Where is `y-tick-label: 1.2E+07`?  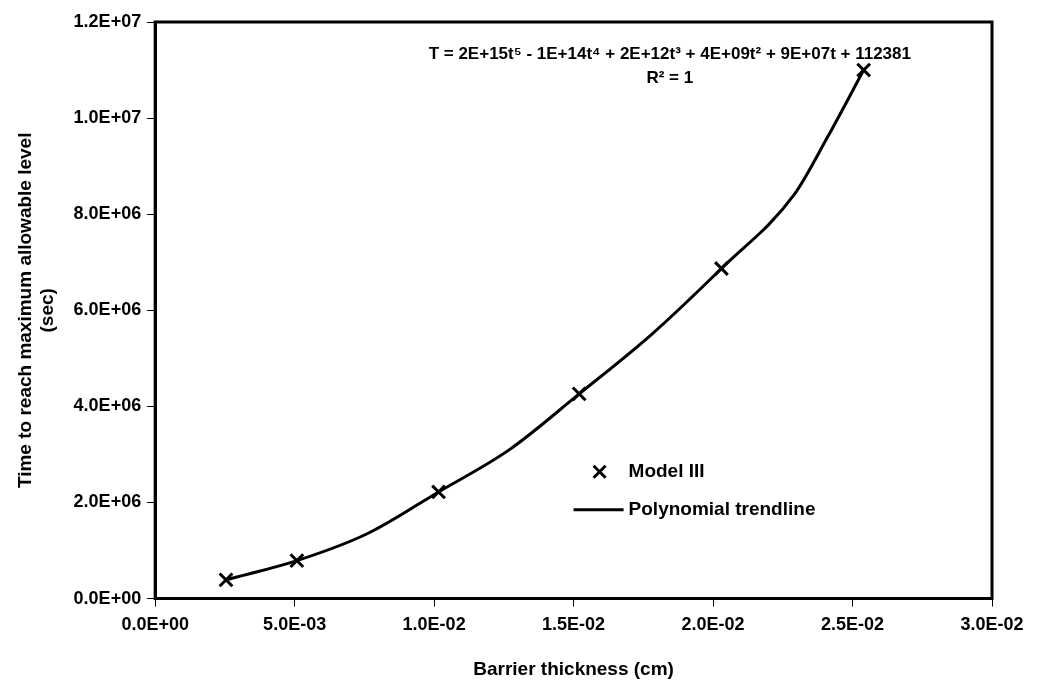 y-tick-label: 1.2E+07 is located at coordinates (107, 20).